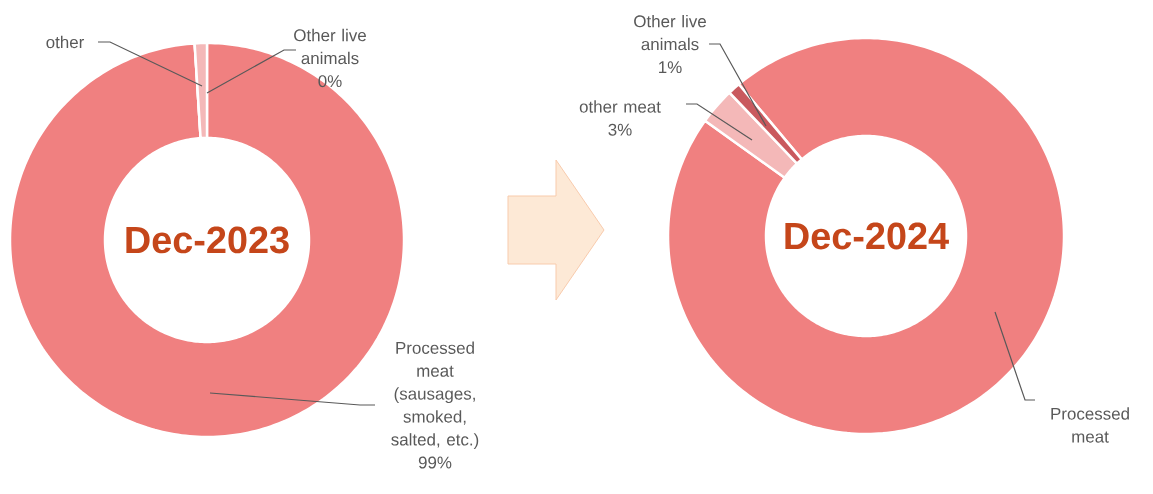 Image resolution: width=1153 pixels, height=494 pixels. Describe the element at coordinates (435, 395) in the screenshot. I see `slice-label: Processed meat (sausages, smoked, salted, etc.)` at that location.